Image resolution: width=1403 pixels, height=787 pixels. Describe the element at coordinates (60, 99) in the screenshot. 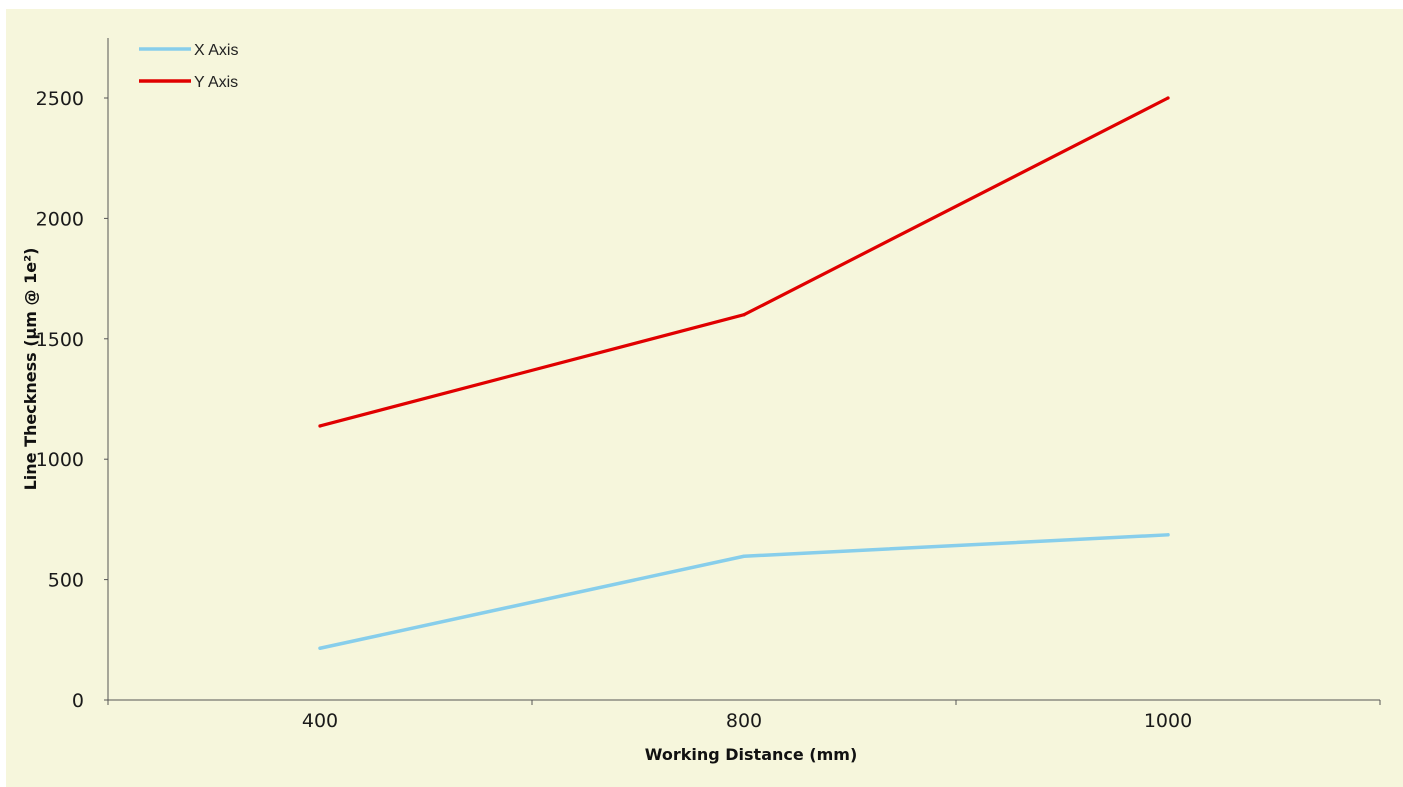

I see `y-tick-label: 2500` at that location.